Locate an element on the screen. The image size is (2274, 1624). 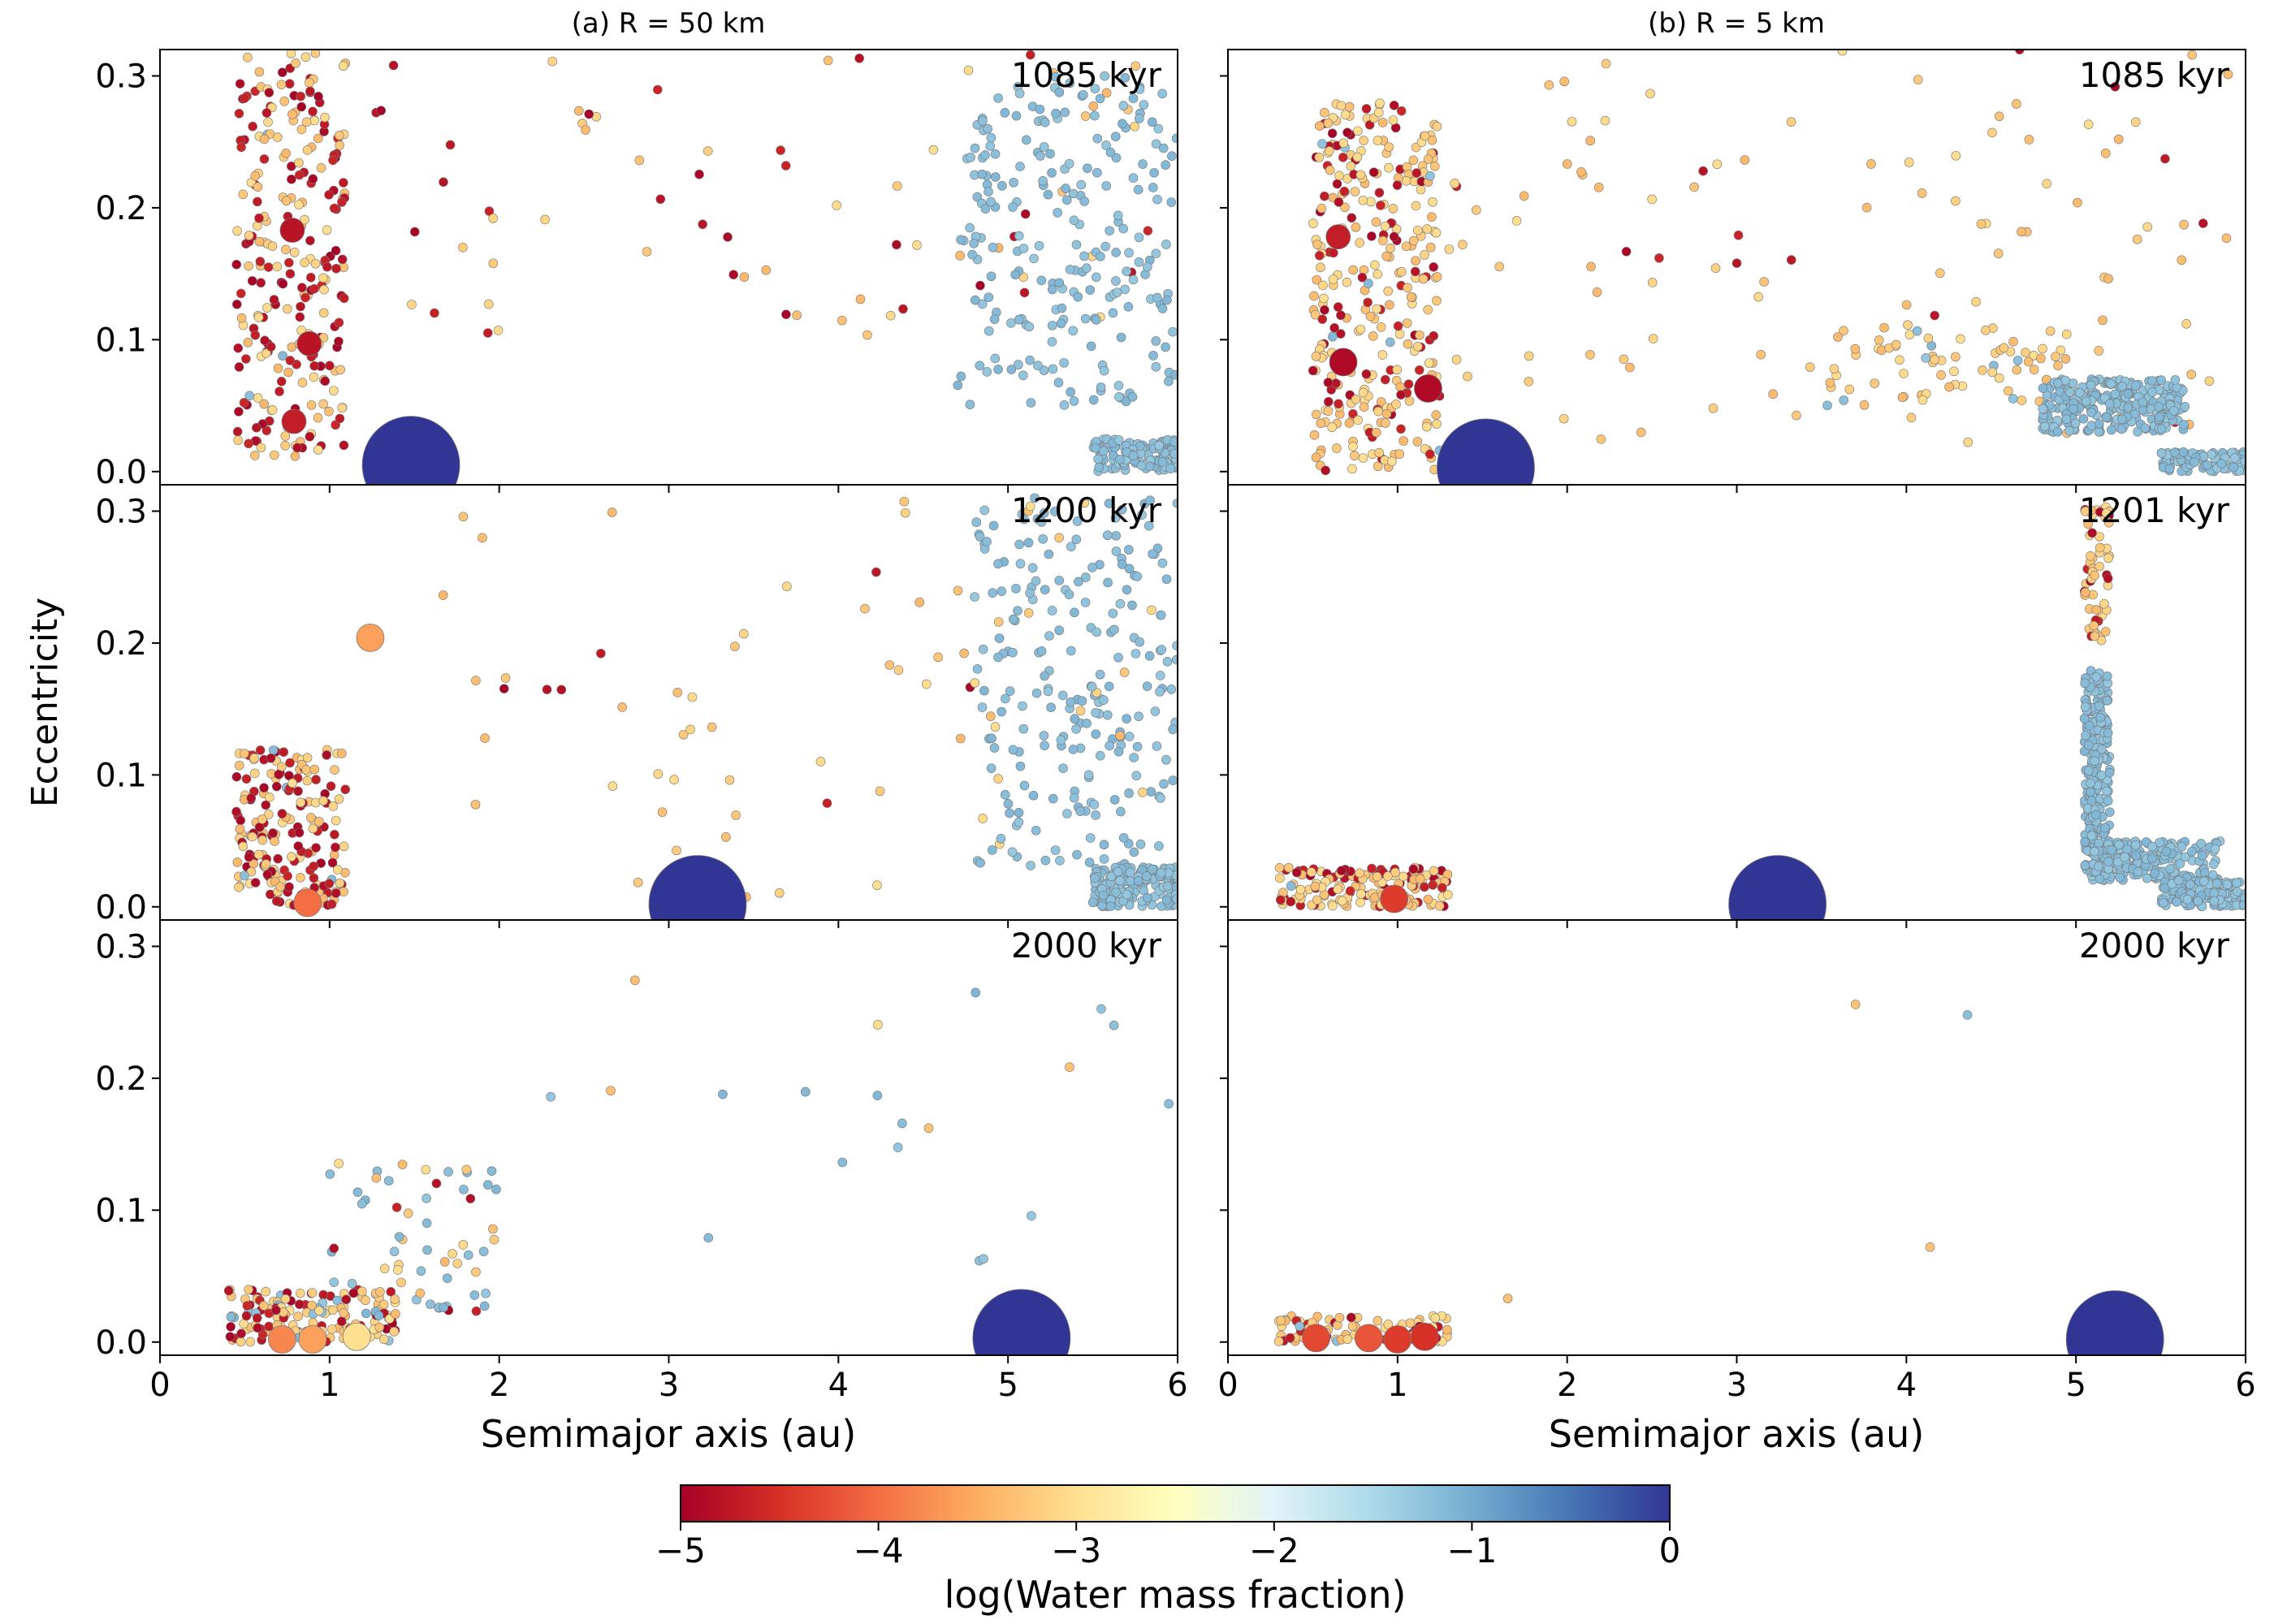
y-tick-label: 0.2 is located at coordinates (121, 1079).